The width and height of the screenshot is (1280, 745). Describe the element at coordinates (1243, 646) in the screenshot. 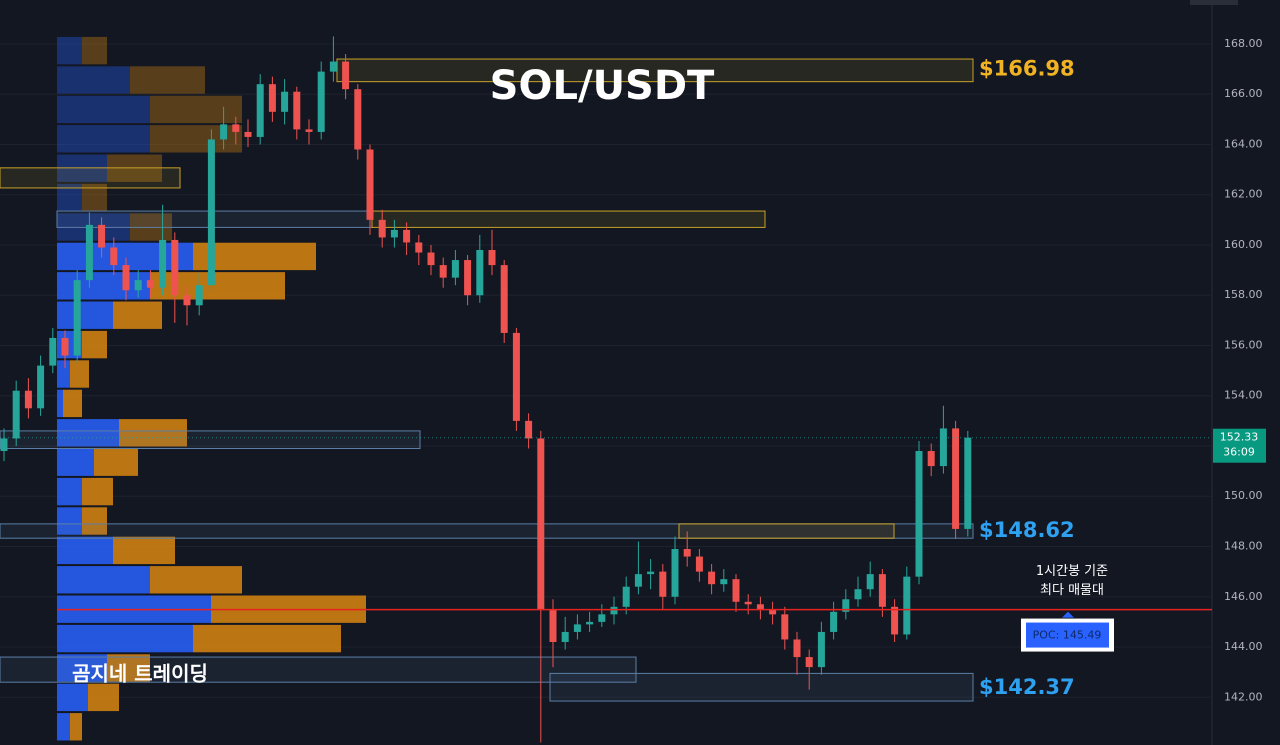

I see `y-tick-label: 144.00` at that location.